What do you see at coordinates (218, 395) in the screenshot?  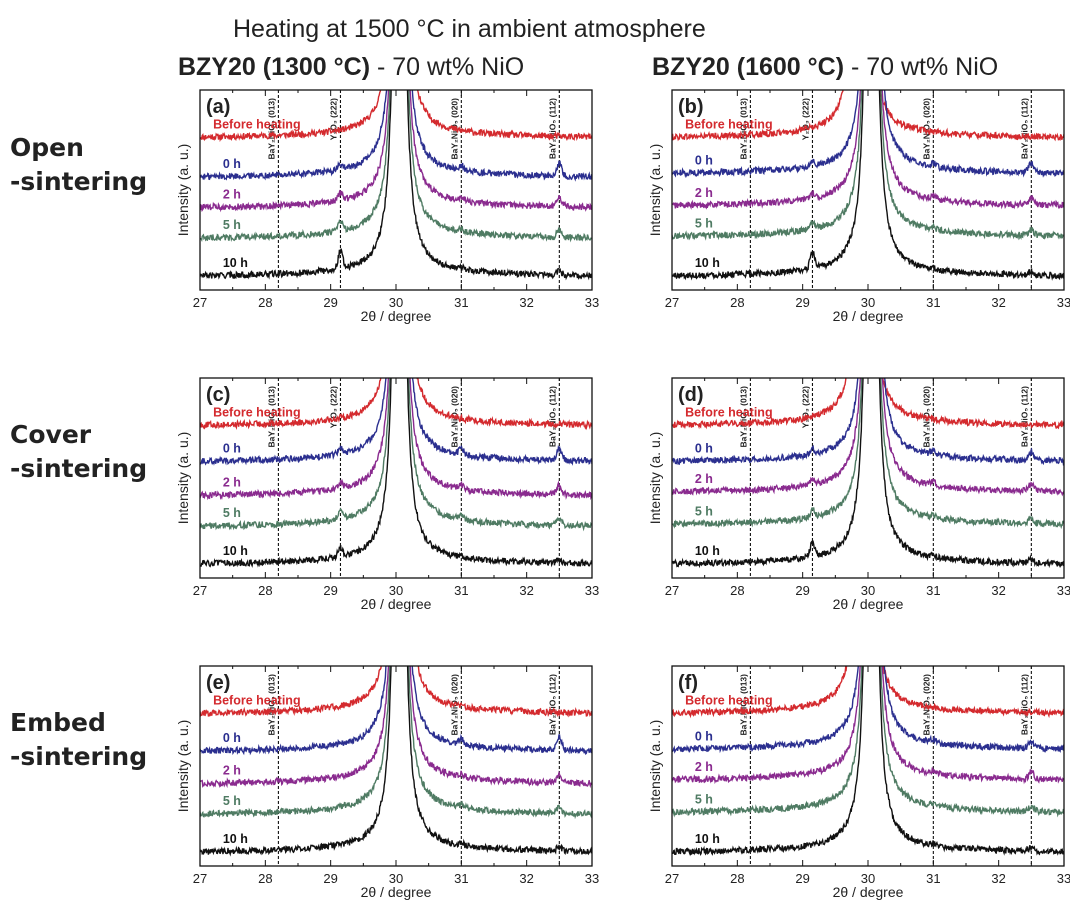 I see `panel-label: (c)` at bounding box center [218, 395].